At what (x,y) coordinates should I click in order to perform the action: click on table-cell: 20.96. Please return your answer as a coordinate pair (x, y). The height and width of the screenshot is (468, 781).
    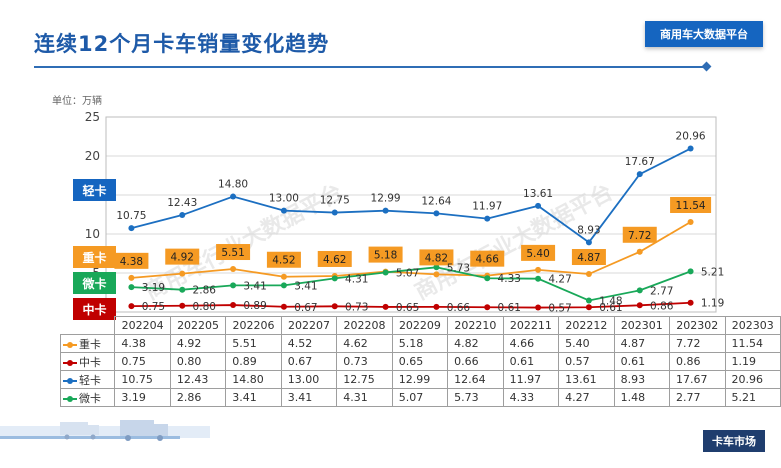
    Looking at the image, I should click on (752, 379).